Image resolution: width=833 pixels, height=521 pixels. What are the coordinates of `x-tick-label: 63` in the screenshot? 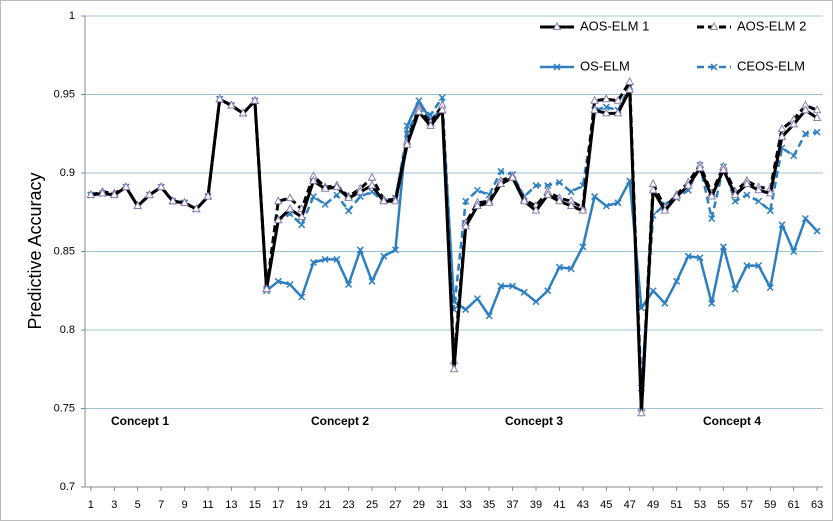 It's located at (817, 505).